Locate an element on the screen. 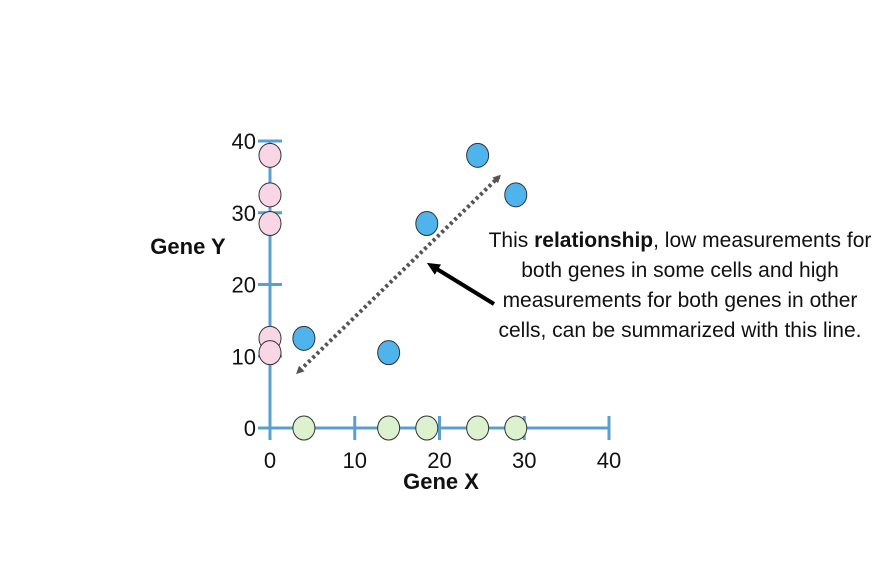 The image size is (883, 576). x-tick-label: 0 is located at coordinates (270, 460).